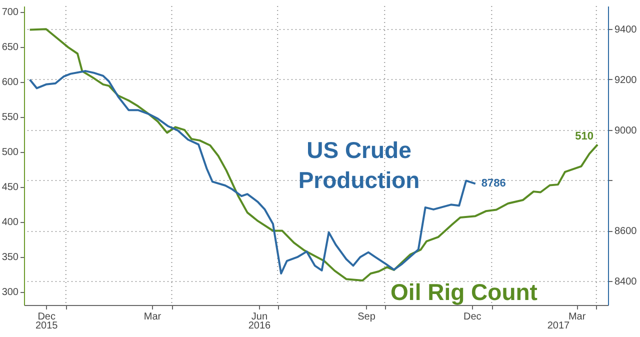 This screenshot has width=640, height=337. I want to click on data-label: 510, so click(584, 136).